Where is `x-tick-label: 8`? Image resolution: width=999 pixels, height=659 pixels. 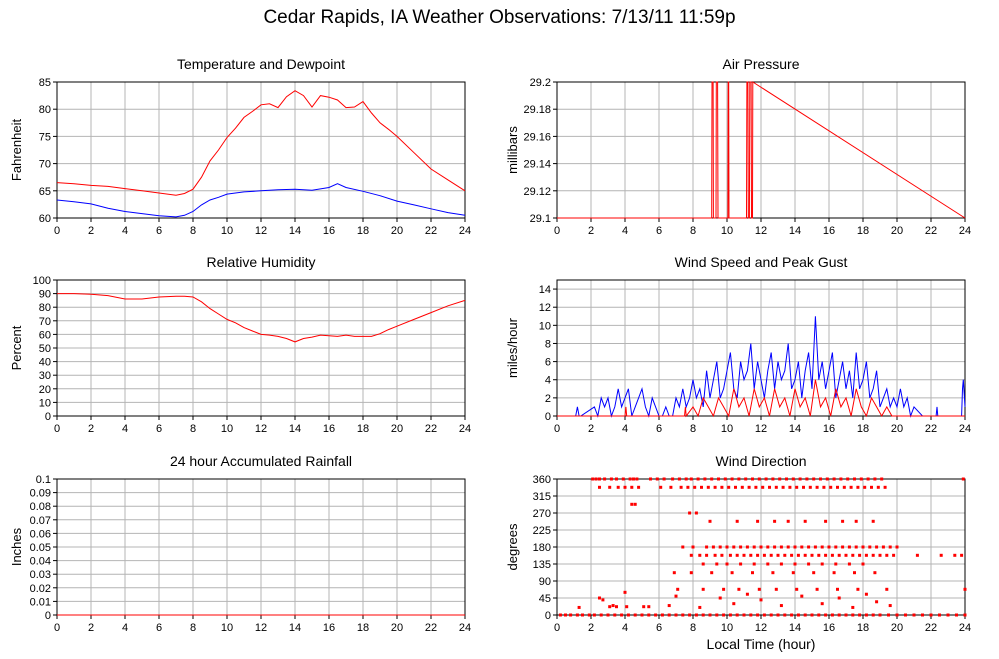
x-tick-label: 8 is located at coordinates (693, 429).